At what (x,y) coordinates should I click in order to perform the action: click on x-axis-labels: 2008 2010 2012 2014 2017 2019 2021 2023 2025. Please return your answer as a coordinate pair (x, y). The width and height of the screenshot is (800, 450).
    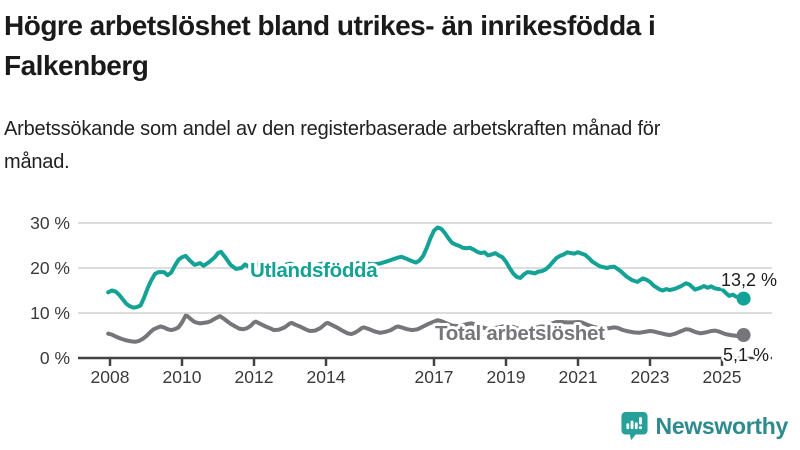
    Looking at the image, I should click on (416, 377).